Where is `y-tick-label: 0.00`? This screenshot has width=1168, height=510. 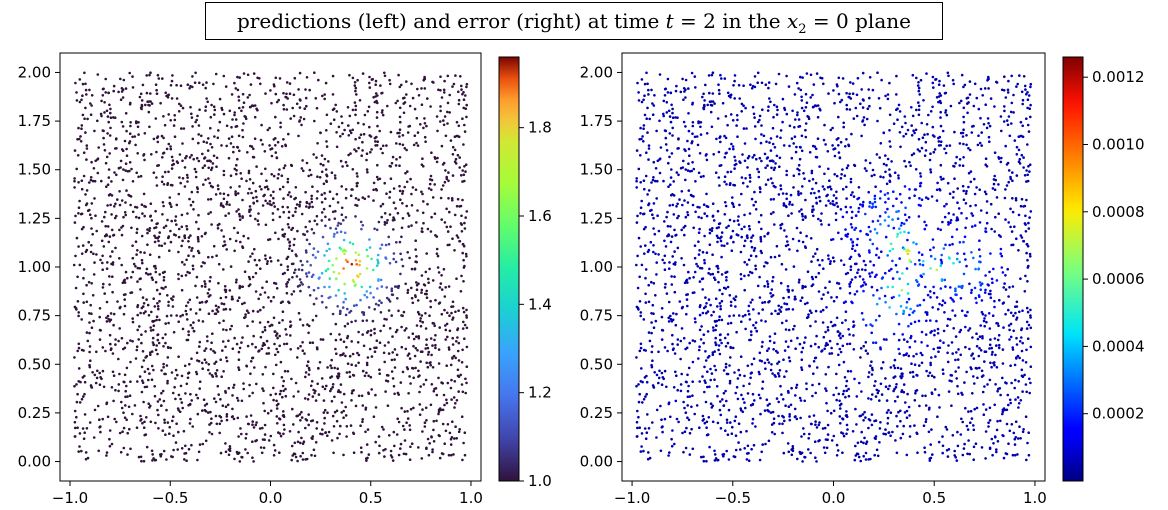 y-tick-label: 0.00 is located at coordinates (34, 462).